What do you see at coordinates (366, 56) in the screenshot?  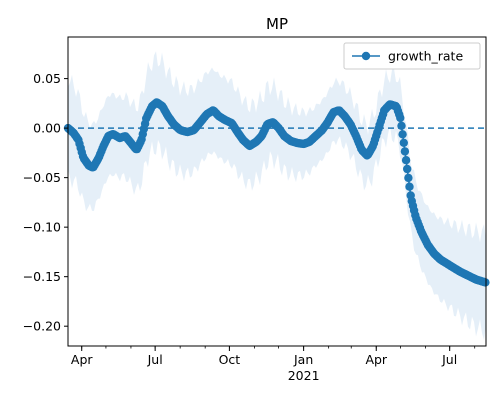 I see `legend-marker-swatch` at bounding box center [366, 56].